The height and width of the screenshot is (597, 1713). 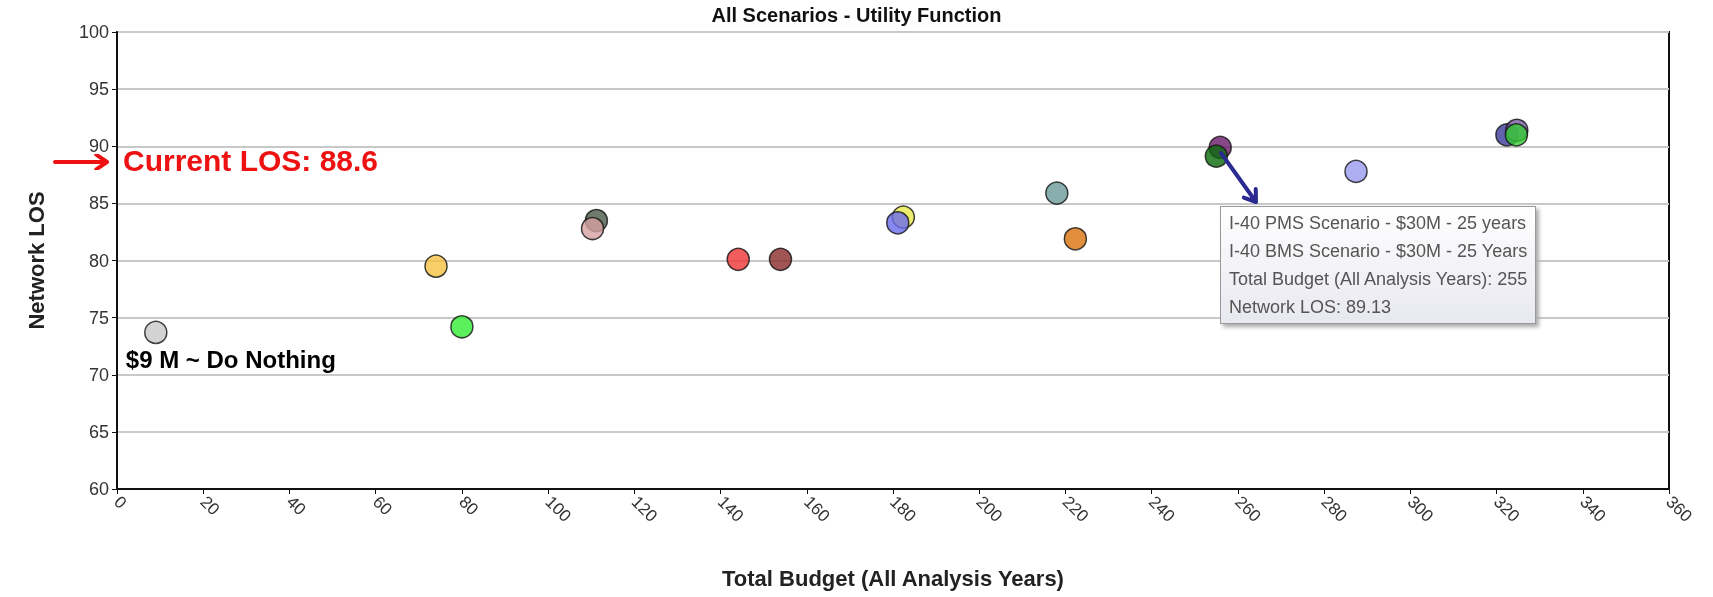 What do you see at coordinates (296, 506) in the screenshot?
I see `x-tick-label: 40` at bounding box center [296, 506].